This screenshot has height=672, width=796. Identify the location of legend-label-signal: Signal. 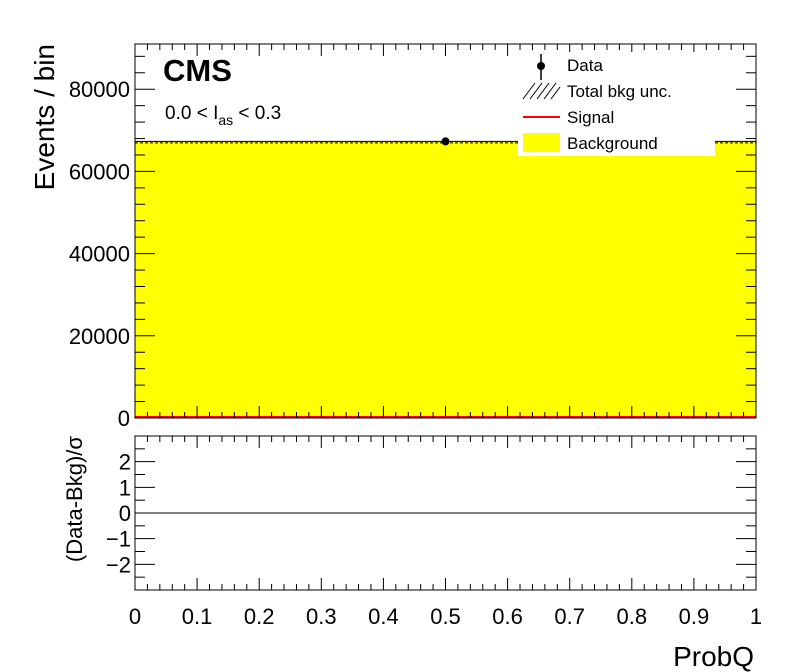
(590, 117).